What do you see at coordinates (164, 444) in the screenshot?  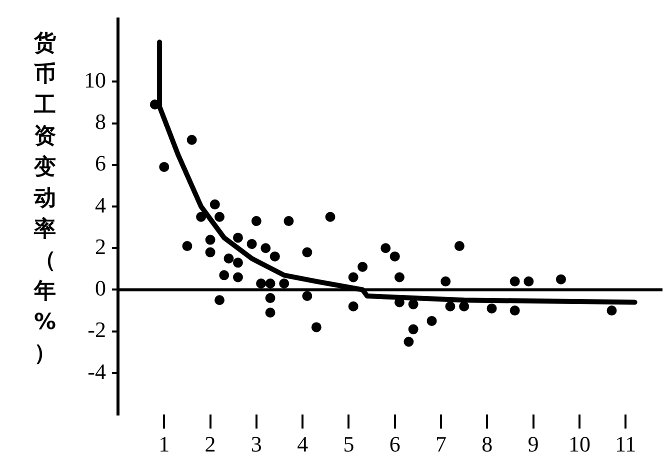 I see `x-tick-label: 1` at bounding box center [164, 444].